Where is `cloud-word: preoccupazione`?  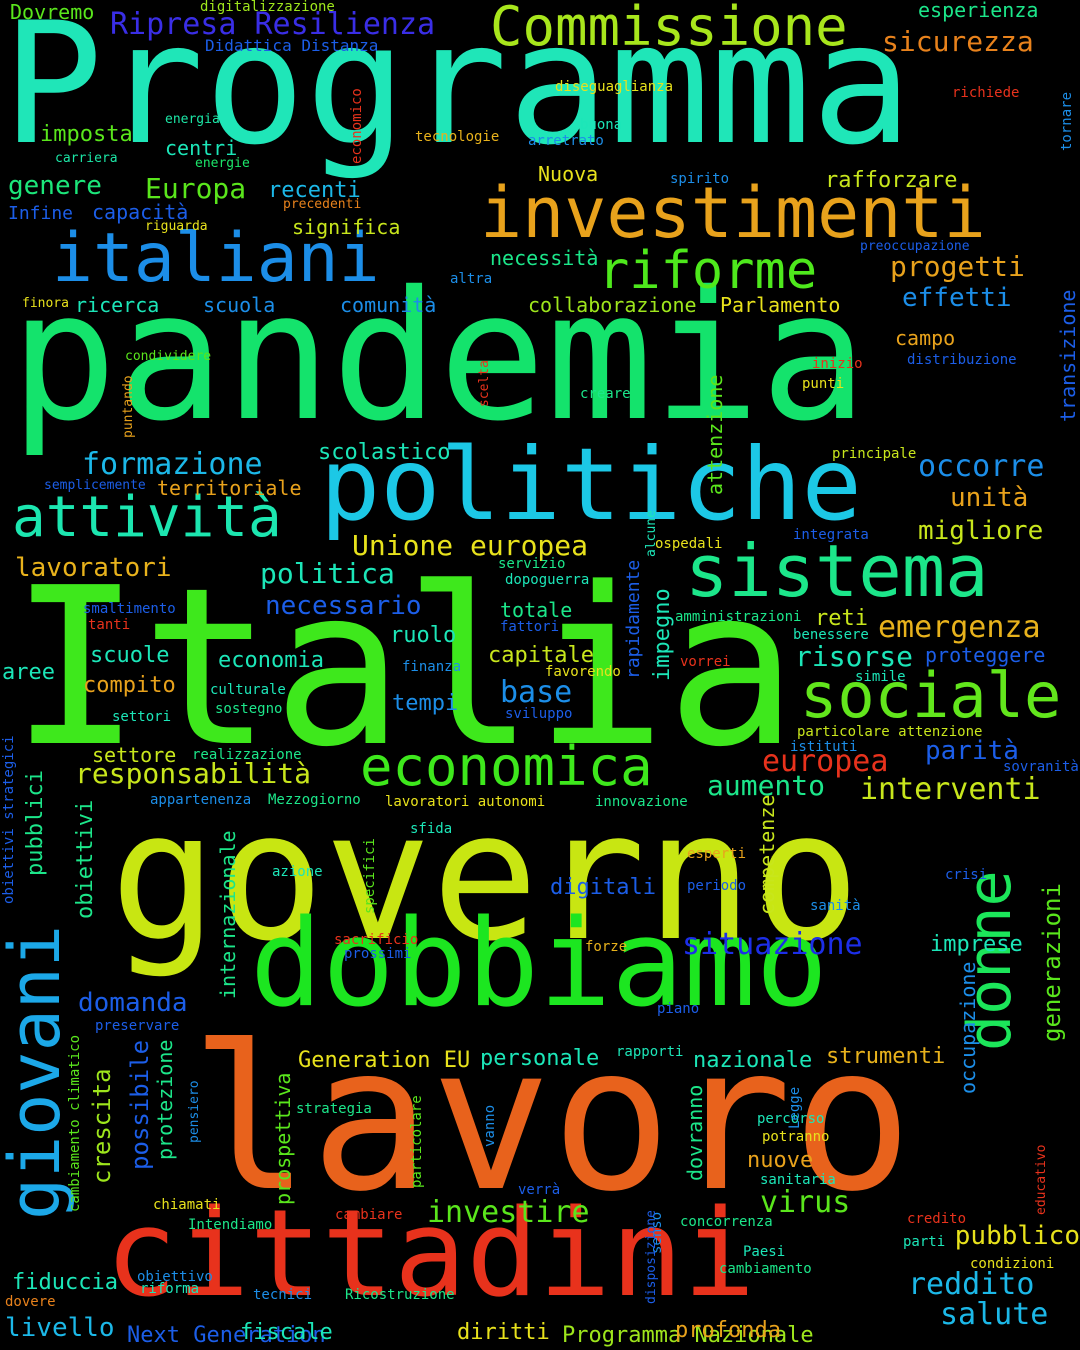 cloud-word: preoccupazione is located at coordinates (915, 246).